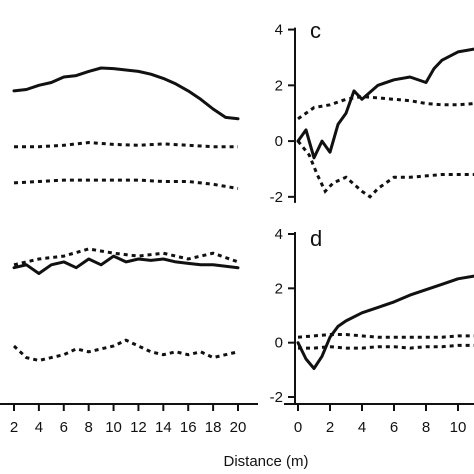 The width and height of the screenshot is (474, 474). I want to click on x-tick-label: 16, so click(188, 427).